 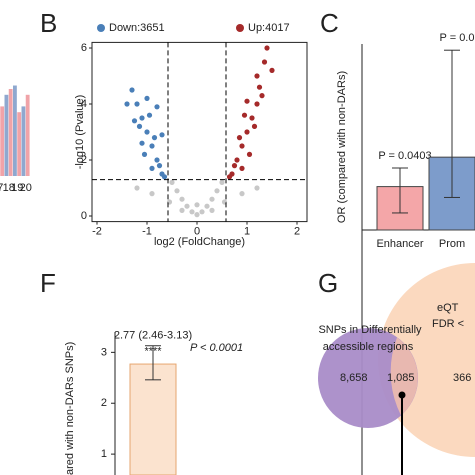 I want to click on venn-count: 366, so click(x=462, y=378).